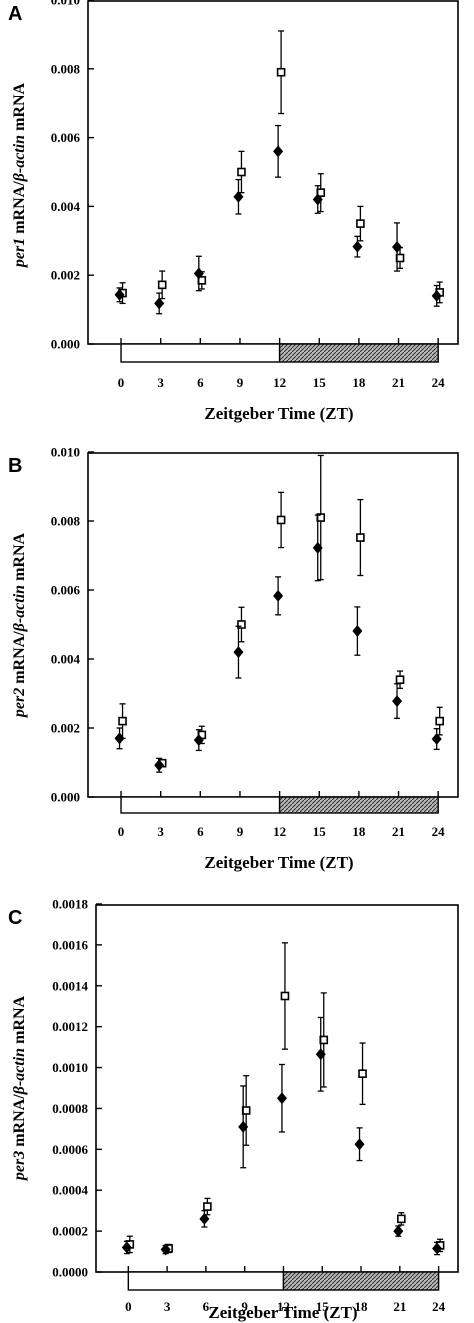 The width and height of the screenshot is (474, 1323). I want to click on y-tick-label: 0.0006, so click(70, 1149).